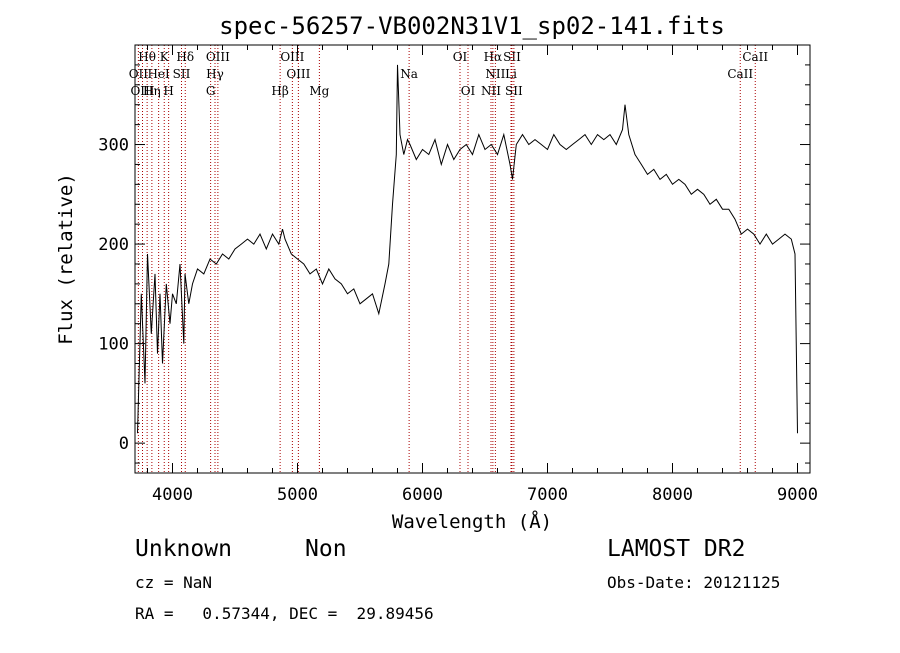 This screenshot has width=900, height=653. I want to click on chart-title: spec-56257-VB002N31V1_sp02-141.fits, so click(472, 26).